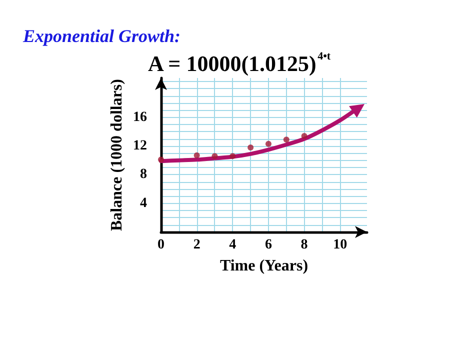 Image resolution: width=474 pixels, height=355 pixels. Describe the element at coordinates (268, 245) in the screenshot. I see `x-tick-label: 6` at that location.